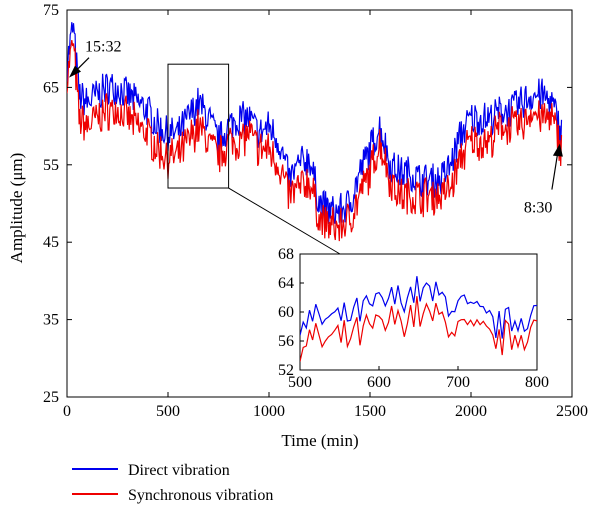  Describe the element at coordinates (537, 382) in the screenshot. I see `inset-x-tick-label: 800` at that location.